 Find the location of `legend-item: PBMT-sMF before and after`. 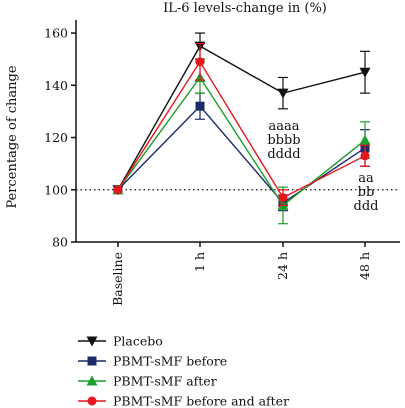

legend-item: PBMT-sMF before and after is located at coordinates (183, 401).